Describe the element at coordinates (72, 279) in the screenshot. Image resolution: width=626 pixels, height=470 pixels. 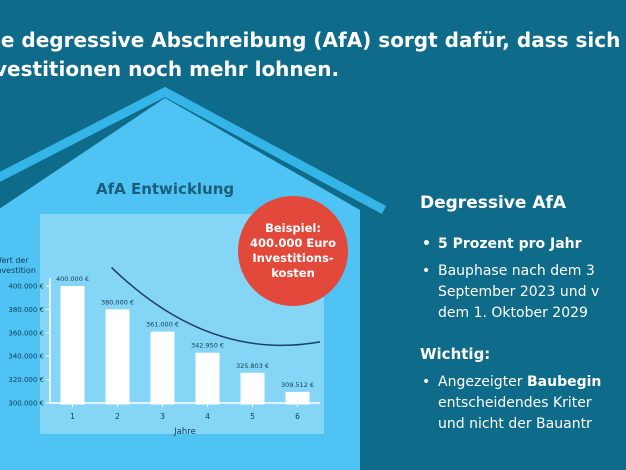
I see `data-label: 400.000 €` at that location.